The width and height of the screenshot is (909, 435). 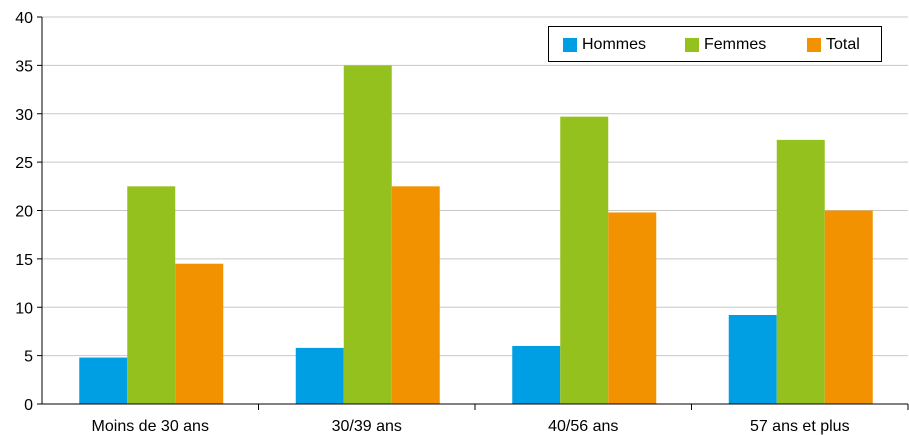 I want to click on x-tick-label: Moins de 30 ans, so click(x=150, y=426).